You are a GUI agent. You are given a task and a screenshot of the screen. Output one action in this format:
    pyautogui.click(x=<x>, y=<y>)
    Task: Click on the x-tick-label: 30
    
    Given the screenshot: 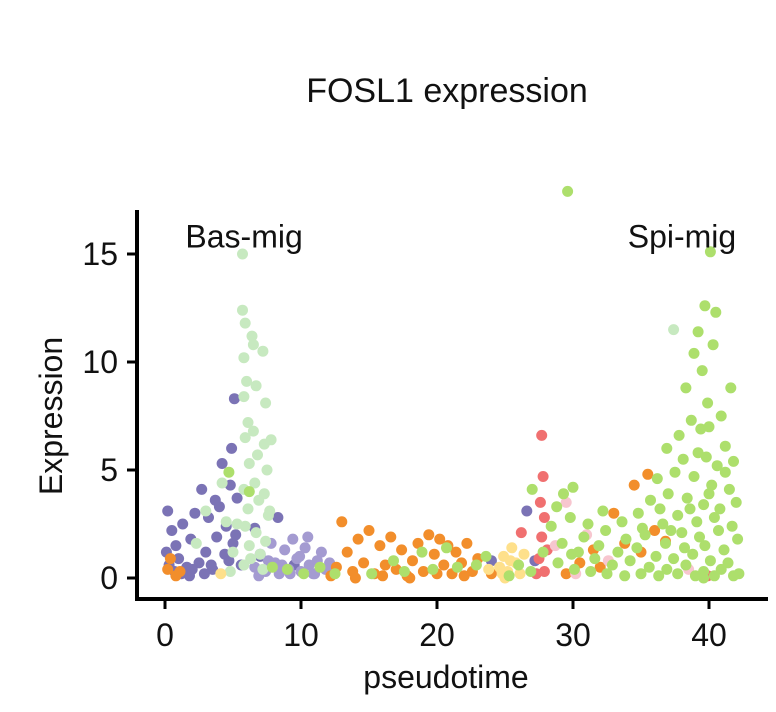 What is the action you would take?
    pyautogui.click(x=573, y=635)
    